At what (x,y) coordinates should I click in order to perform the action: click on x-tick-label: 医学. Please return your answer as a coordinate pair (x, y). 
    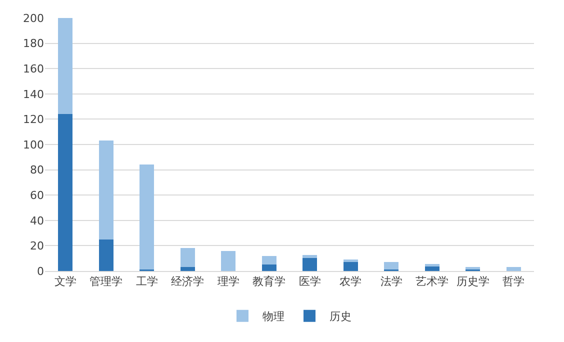
    Looking at the image, I should click on (309, 281).